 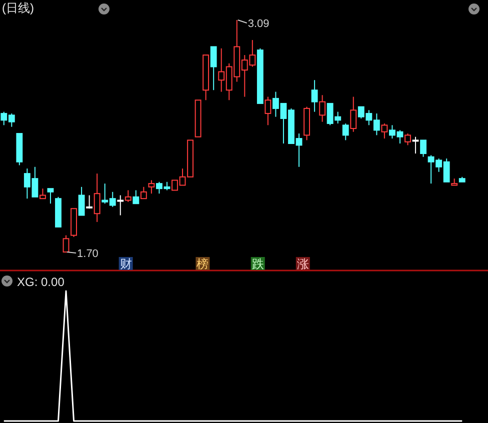 What do you see at coordinates (202, 264) in the screenshot?
I see `text: 榜` at bounding box center [202, 264].